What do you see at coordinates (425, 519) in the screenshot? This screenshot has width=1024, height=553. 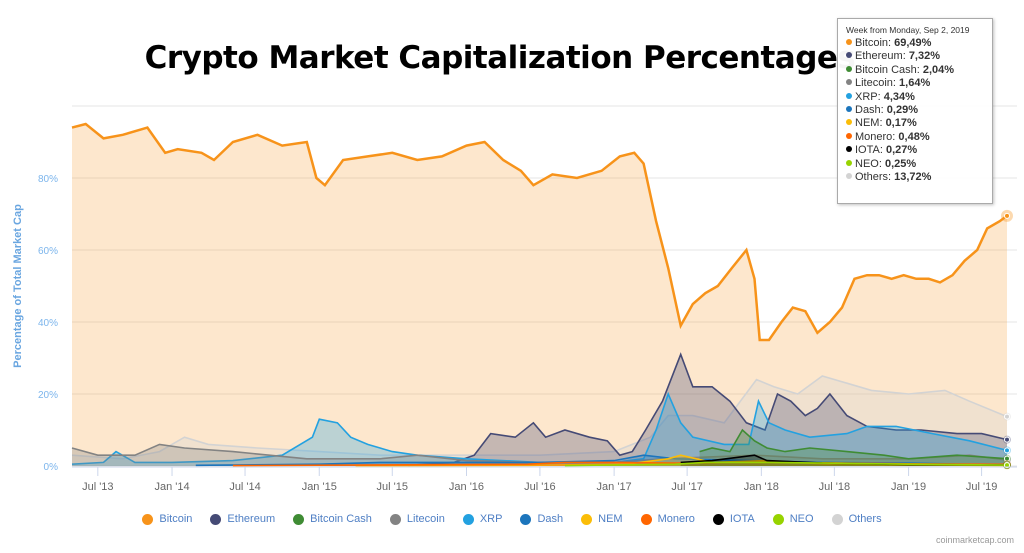 I see `legend-label: Litecoin` at bounding box center [425, 519].